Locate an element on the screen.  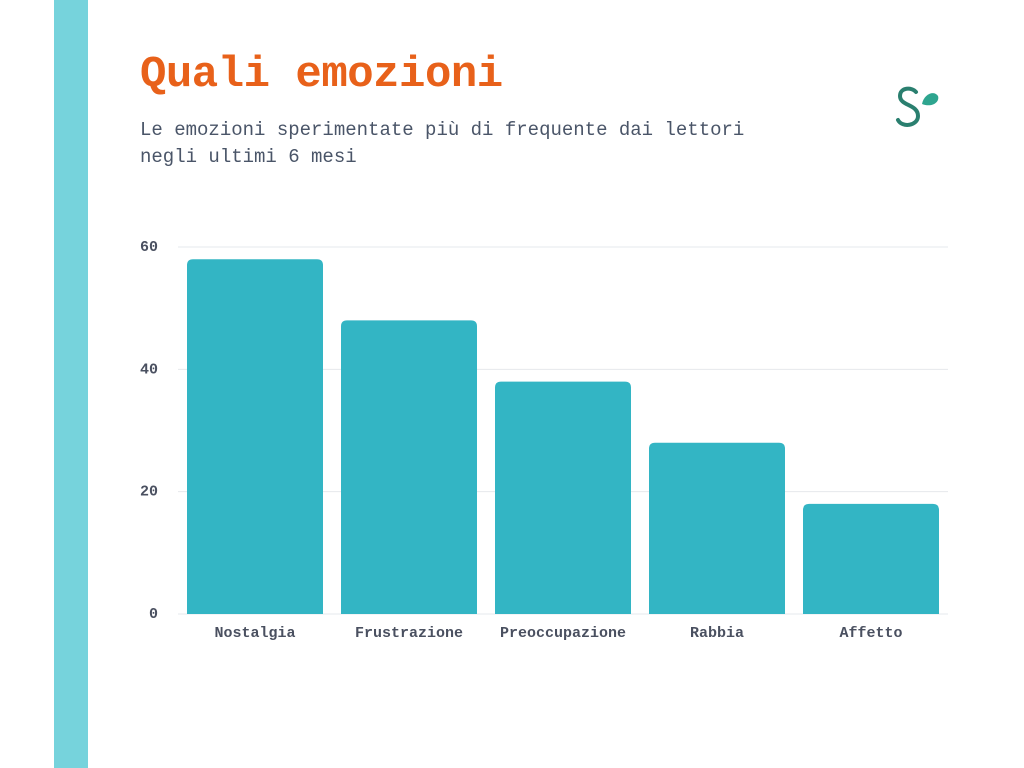
y-tick-label: 0 is located at coordinates (153, 614).